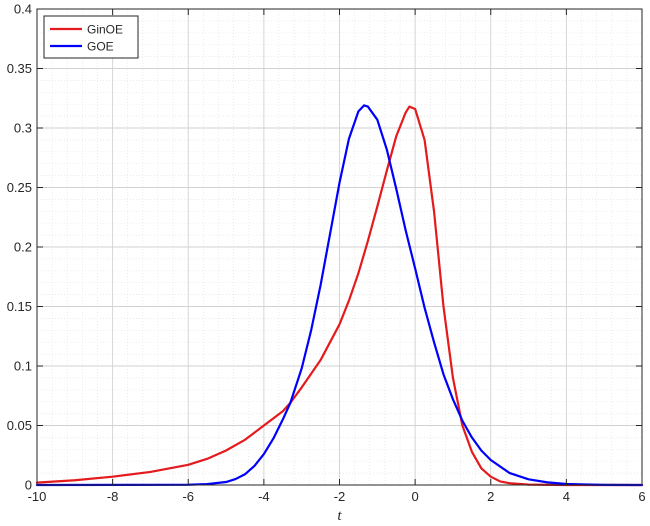  What do you see at coordinates (490, 496) in the screenshot?
I see `x-tick-label: 2` at bounding box center [490, 496].